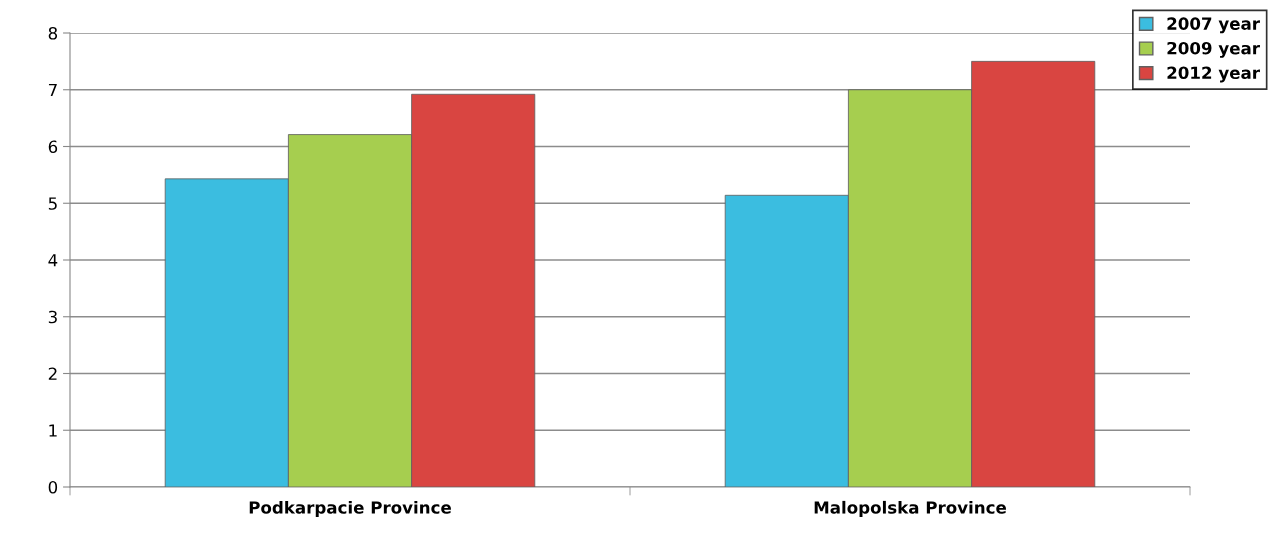  I want to click on y-tick-label: 3, so click(52, 317).